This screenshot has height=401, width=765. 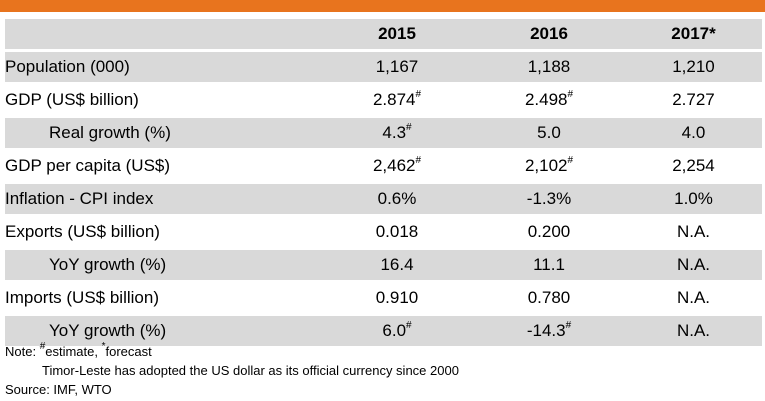 I want to click on cell-2016: 11.1, so click(x=549, y=265).